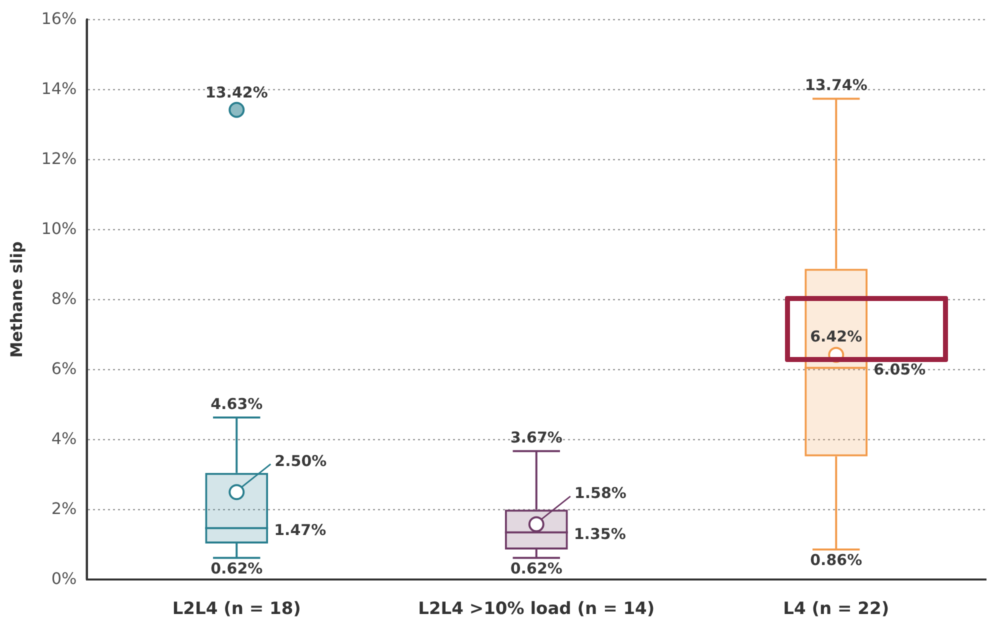  I want to click on y-tick-label: 12%, so click(59, 158).